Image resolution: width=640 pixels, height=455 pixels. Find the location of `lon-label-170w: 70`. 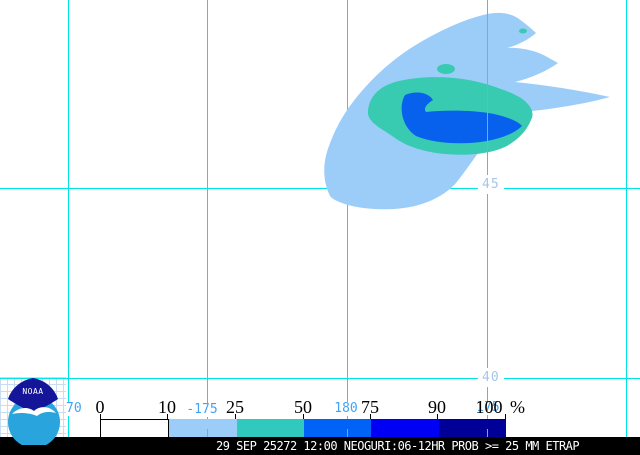

lon-label-170w: 70 is located at coordinates (74, 408).